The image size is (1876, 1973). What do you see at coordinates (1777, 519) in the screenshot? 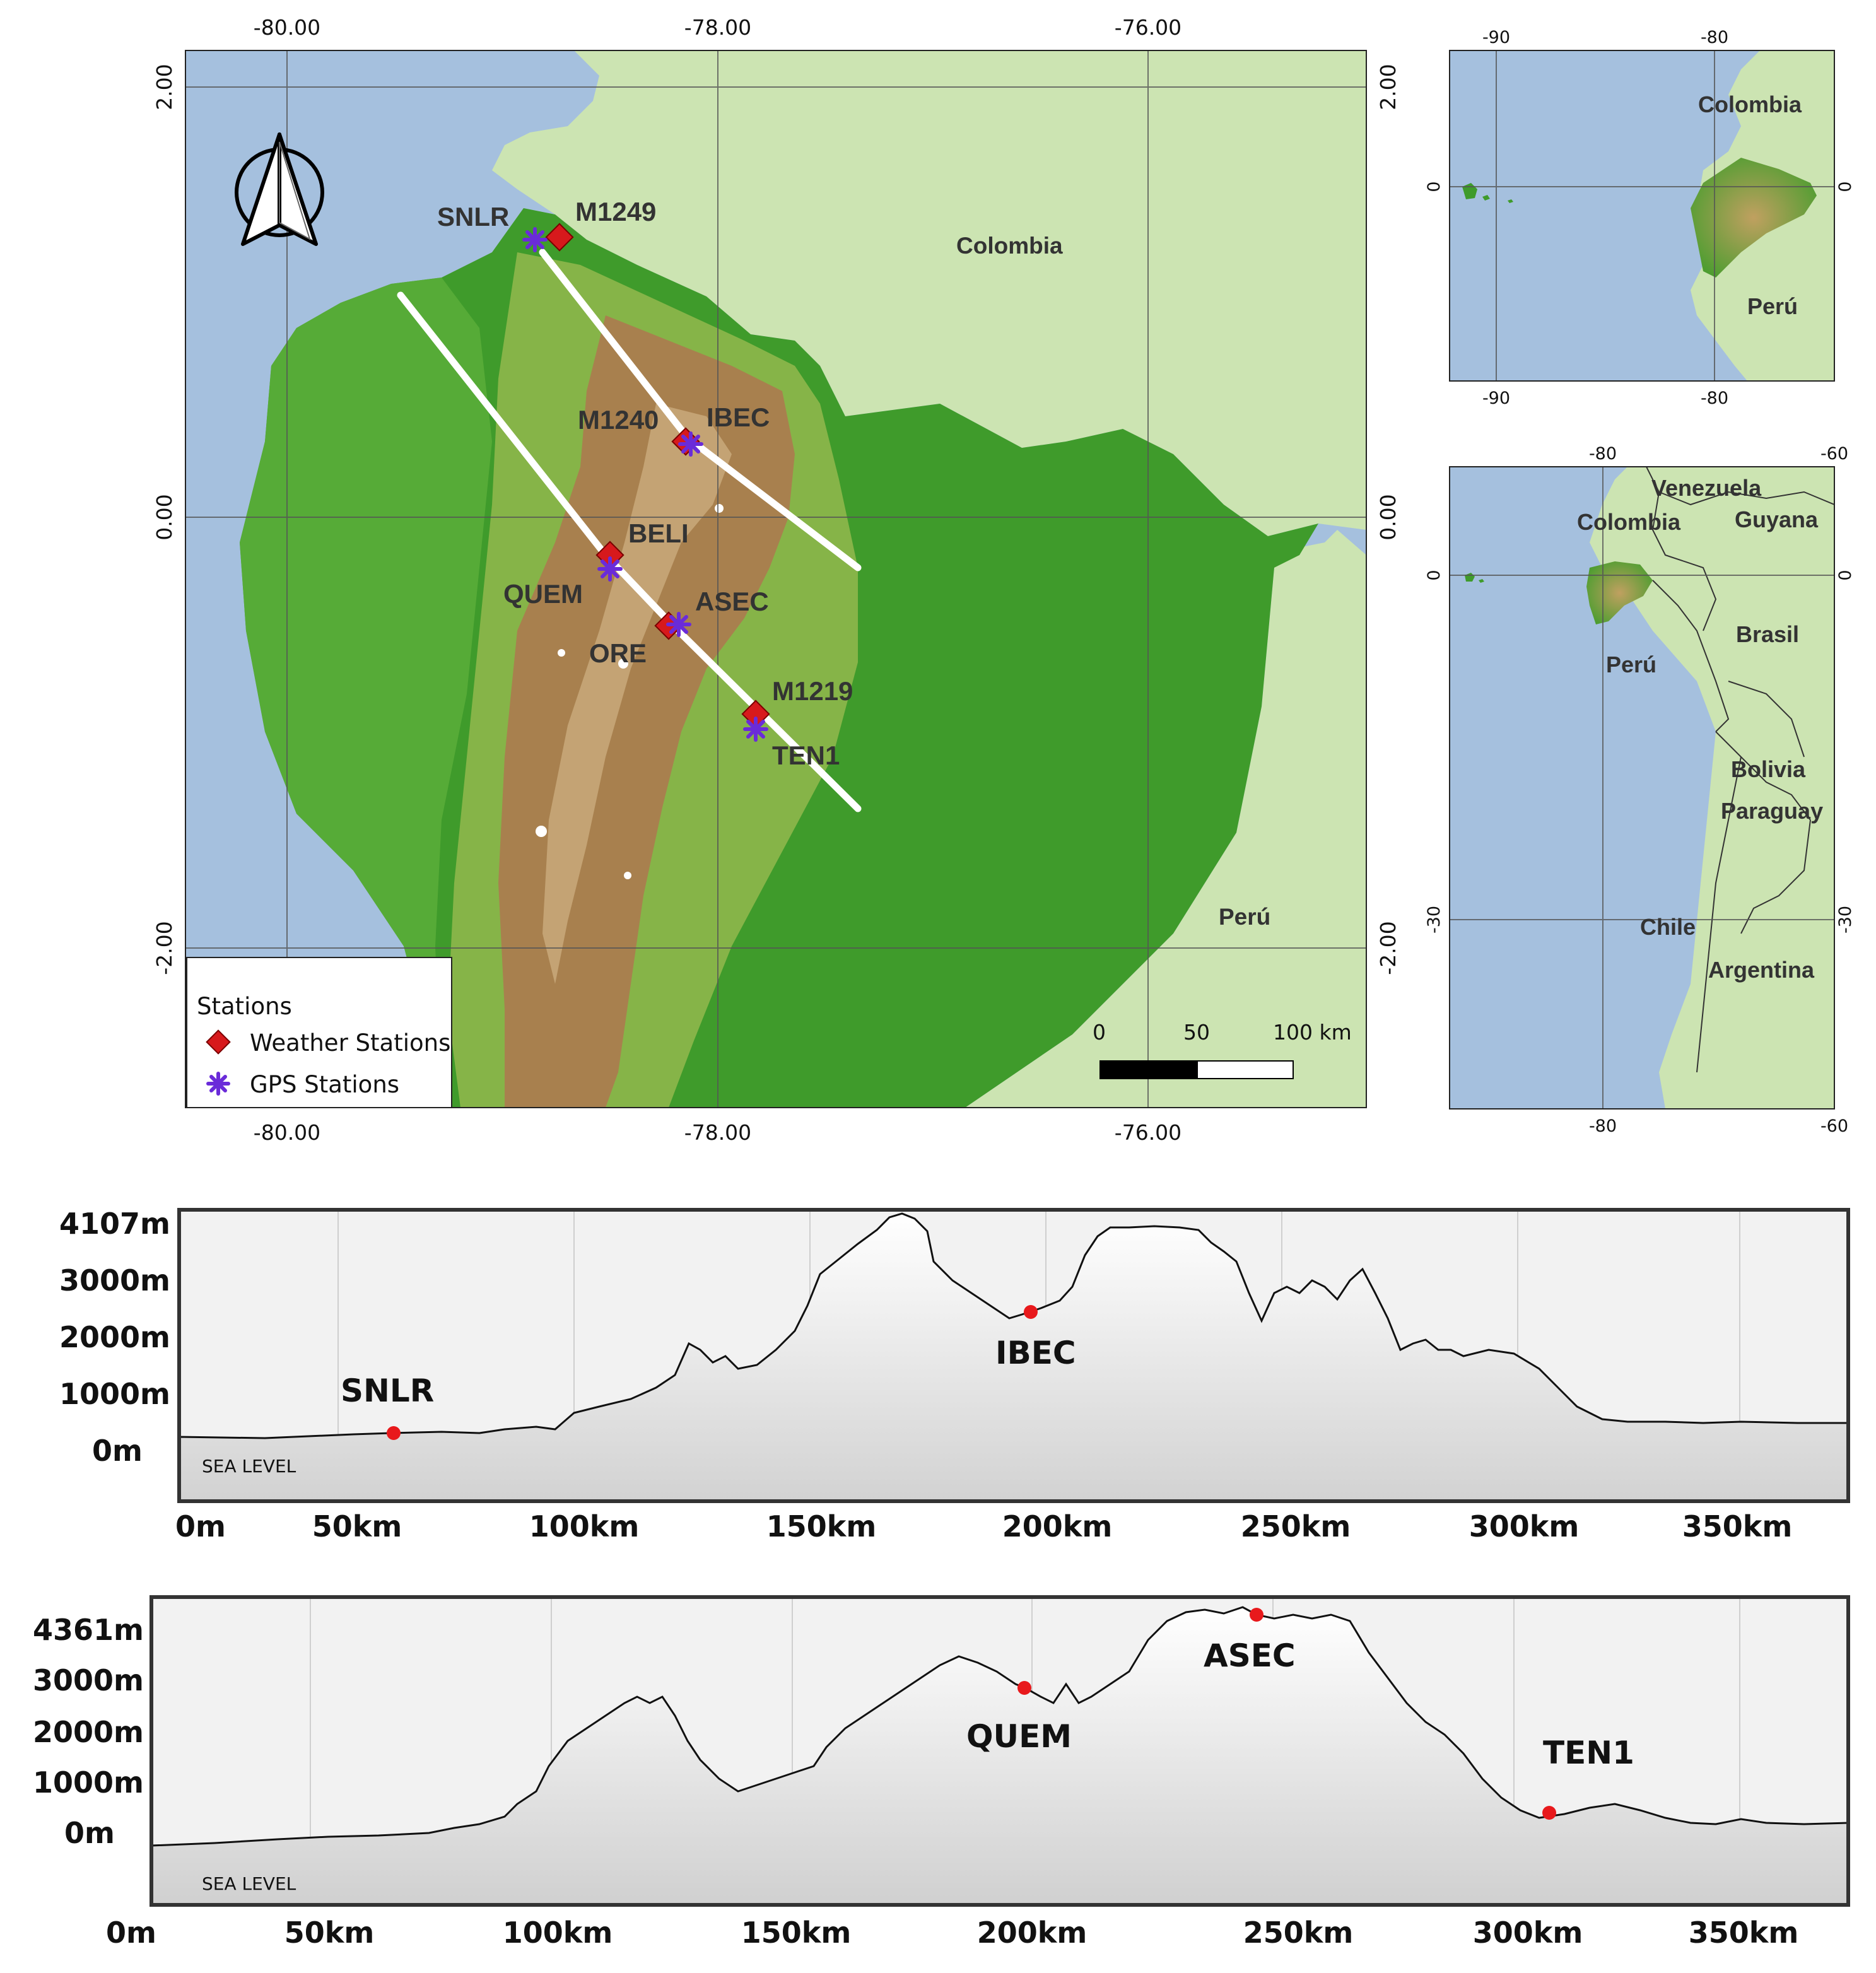
I see `inset-bottom-guyana: Guyana` at bounding box center [1777, 519].